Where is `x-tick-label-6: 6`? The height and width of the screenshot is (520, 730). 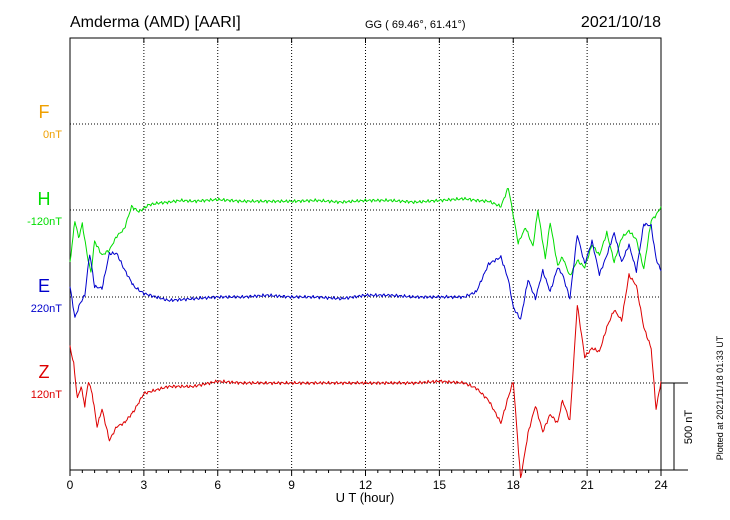
x-tick-label-6: 6 is located at coordinates (217, 485).